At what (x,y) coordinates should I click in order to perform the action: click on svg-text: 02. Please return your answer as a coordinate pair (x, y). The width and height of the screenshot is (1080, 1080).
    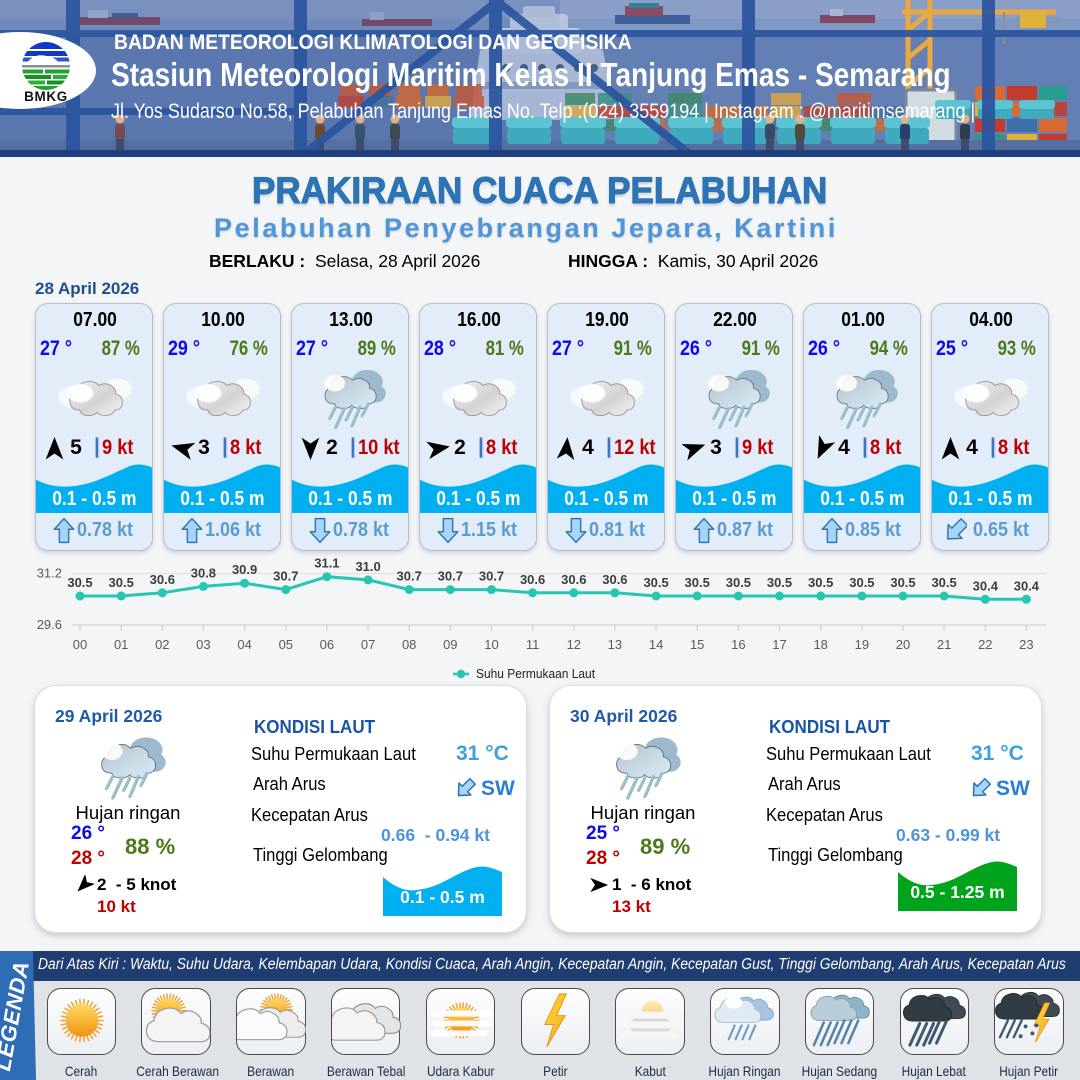
    Looking at the image, I should click on (162, 644).